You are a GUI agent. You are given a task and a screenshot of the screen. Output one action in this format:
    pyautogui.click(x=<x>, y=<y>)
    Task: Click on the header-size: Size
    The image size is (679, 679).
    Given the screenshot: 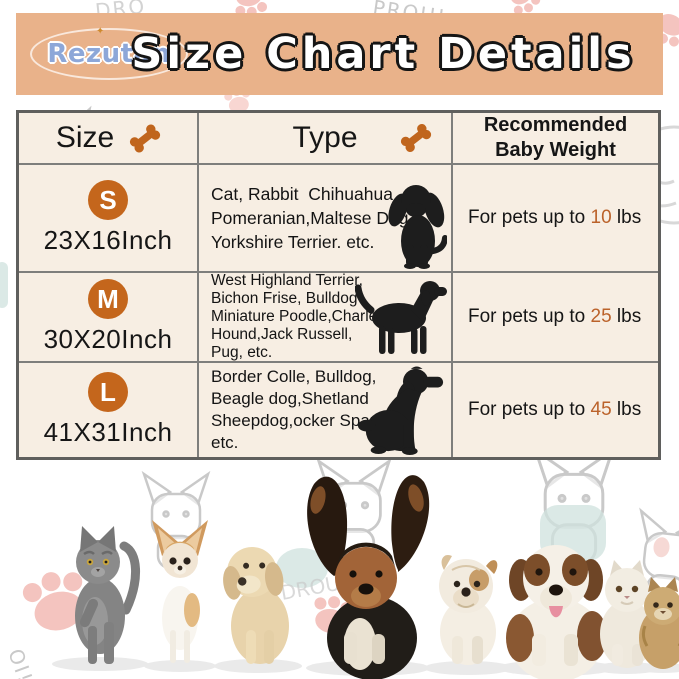 What is the action you would take?
    pyautogui.click(x=108, y=138)
    